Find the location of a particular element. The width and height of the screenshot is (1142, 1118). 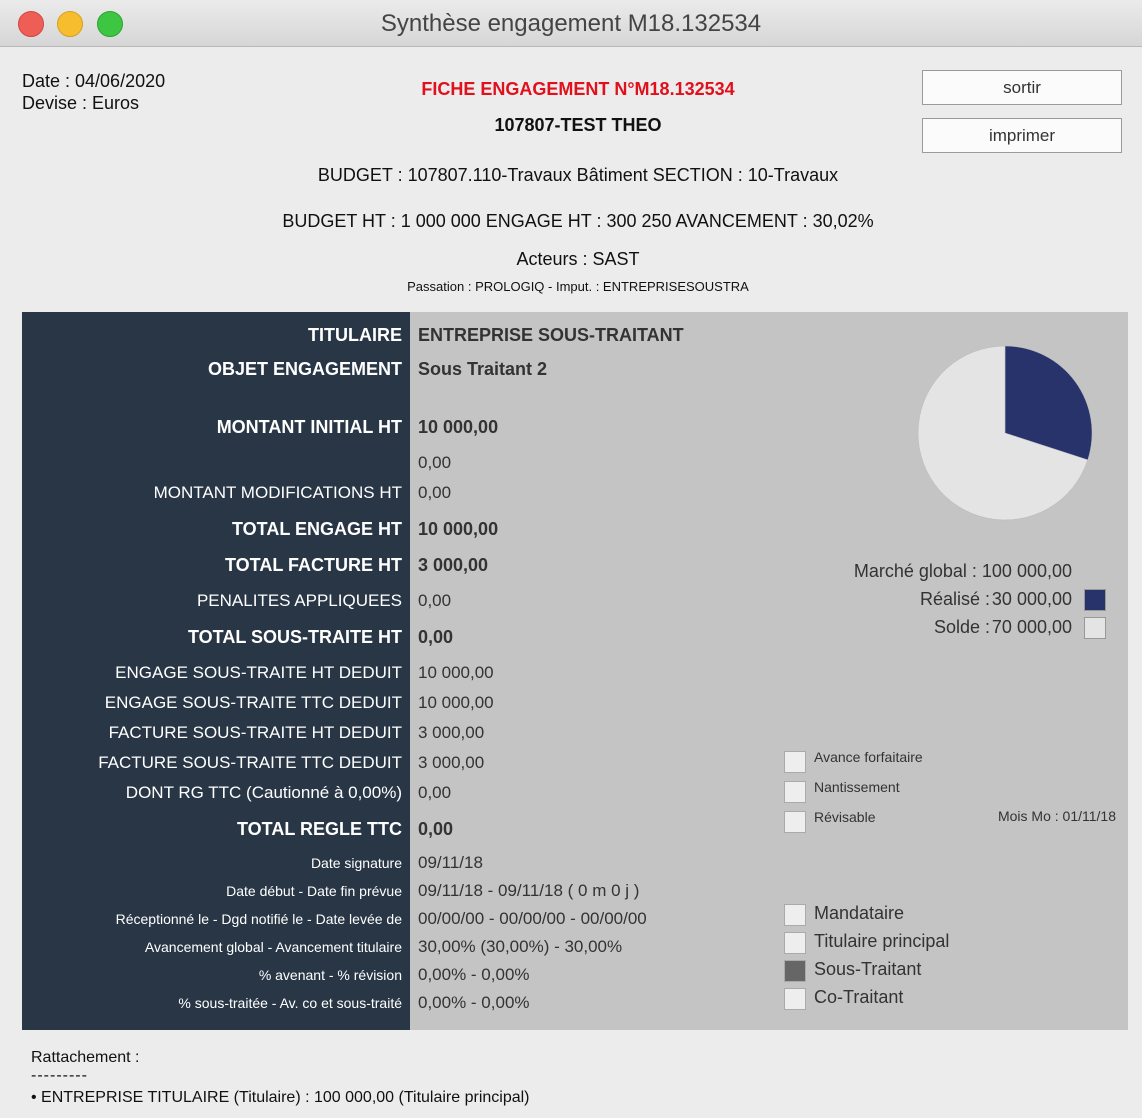

row-label: TITULAIRE is located at coordinates (355, 335).